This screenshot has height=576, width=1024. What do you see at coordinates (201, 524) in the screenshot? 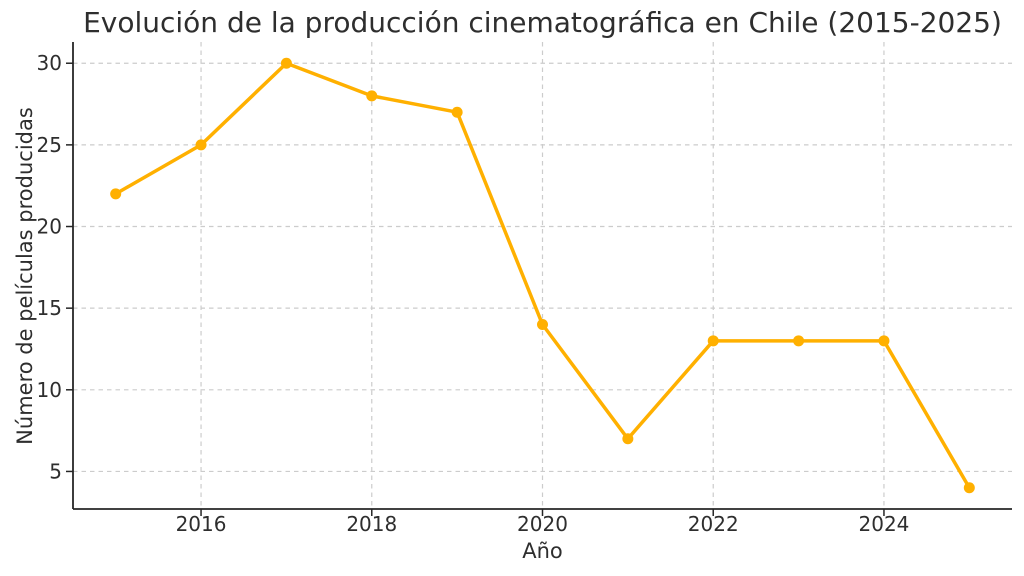
I see `x-tick-label: 2016` at bounding box center [201, 524].